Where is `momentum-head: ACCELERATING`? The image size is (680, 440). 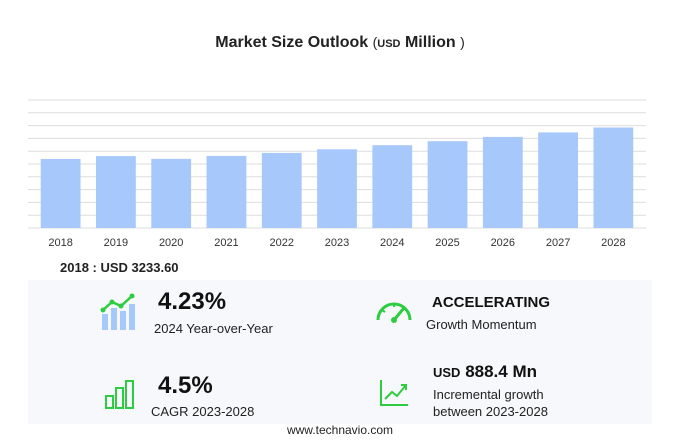 momentum-head: ACCELERATING is located at coordinates (491, 302).